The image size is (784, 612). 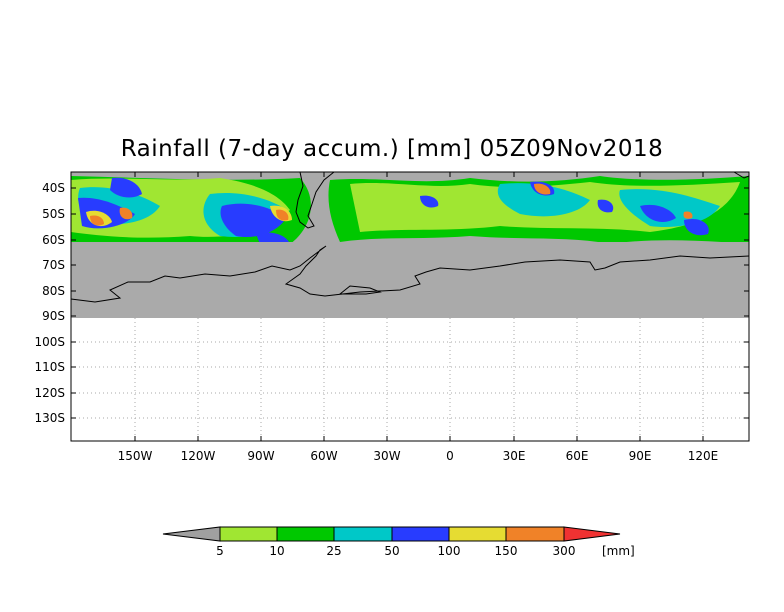 I want to click on lat-label-120s: 120S, so click(x=49, y=393).